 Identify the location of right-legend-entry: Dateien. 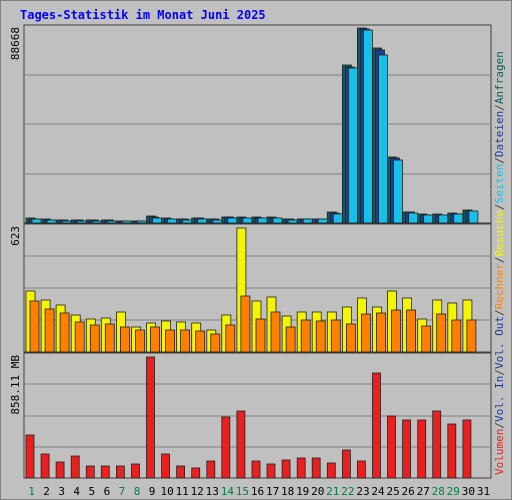
(499, 134).